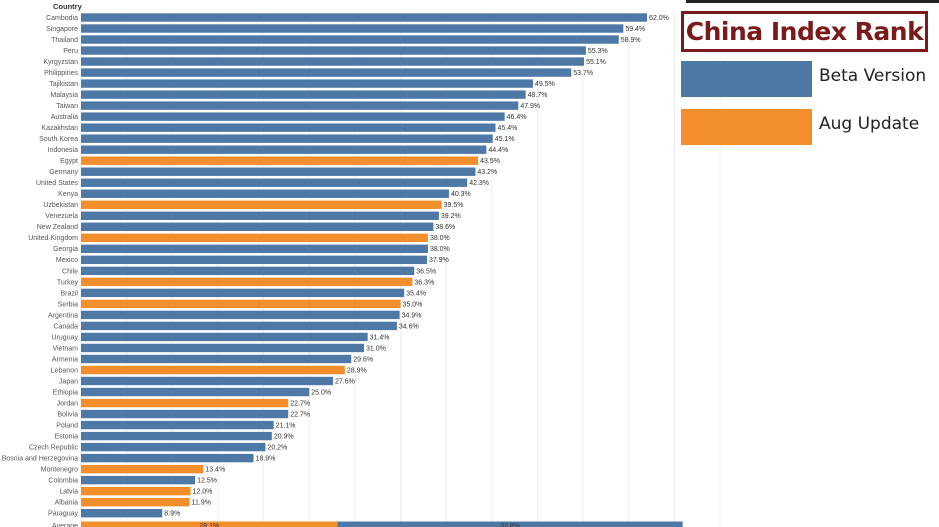 The width and height of the screenshot is (939, 527). What do you see at coordinates (66, 503) in the screenshot?
I see `category-label: Albania` at bounding box center [66, 503].